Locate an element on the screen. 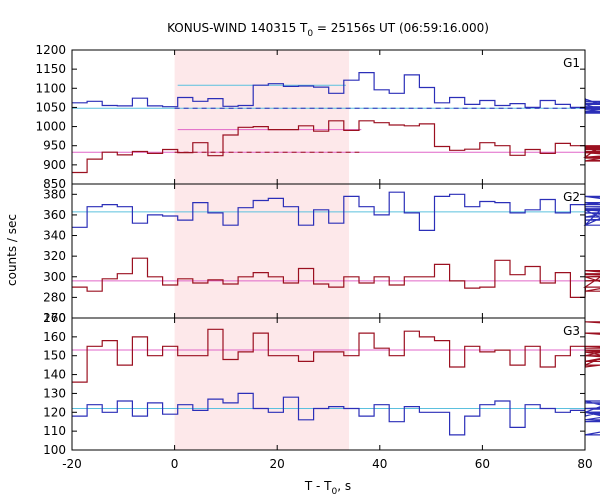 Image resolution: width=600 pixels, height=504 pixels. y-axis-label: counts / sec is located at coordinates (12, 250).